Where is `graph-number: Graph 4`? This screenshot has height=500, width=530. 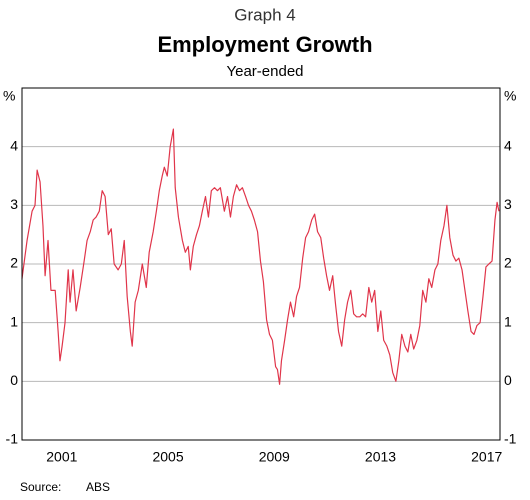
graph-number: Graph 4 is located at coordinates (264, 14).